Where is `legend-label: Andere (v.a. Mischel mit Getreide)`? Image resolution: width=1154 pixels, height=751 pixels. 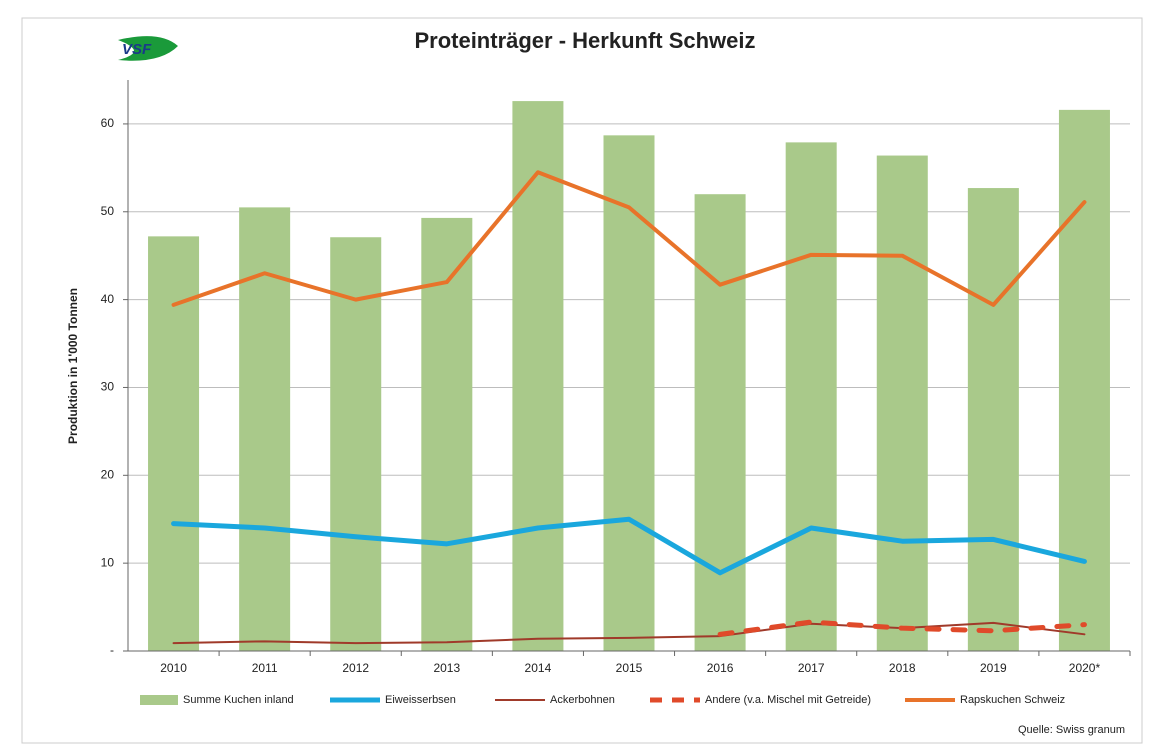 legend-label: Andere (v.a. Mischel mit Getreide) is located at coordinates (788, 700).